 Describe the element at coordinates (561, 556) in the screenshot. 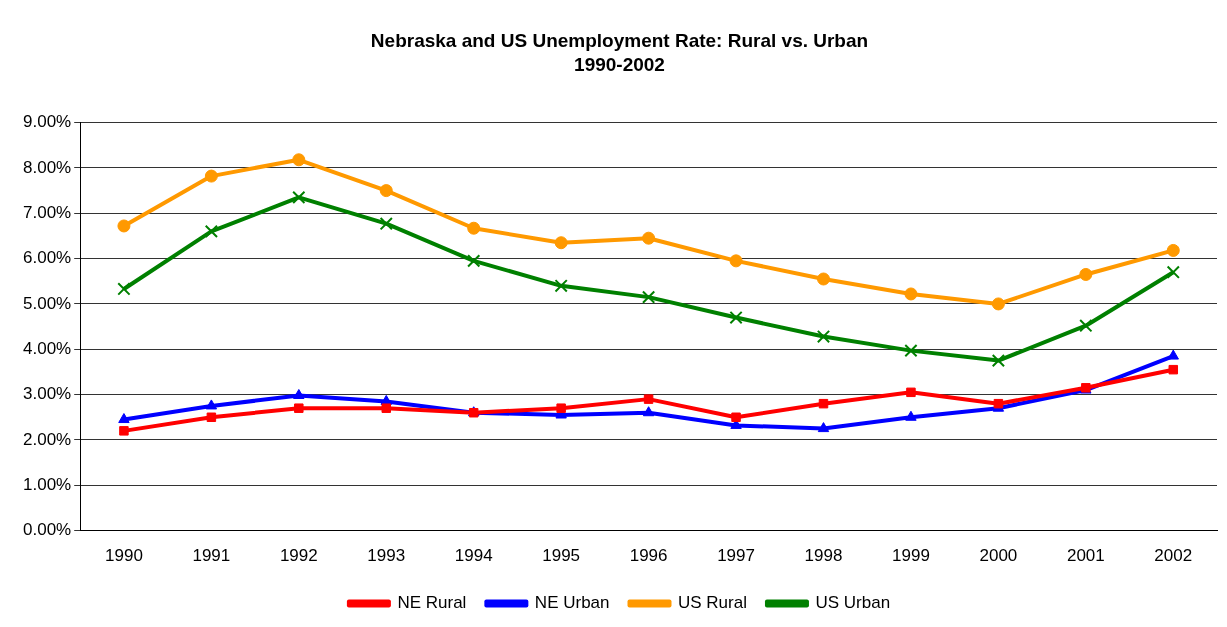

I see `x-tick-label: 1995` at that location.